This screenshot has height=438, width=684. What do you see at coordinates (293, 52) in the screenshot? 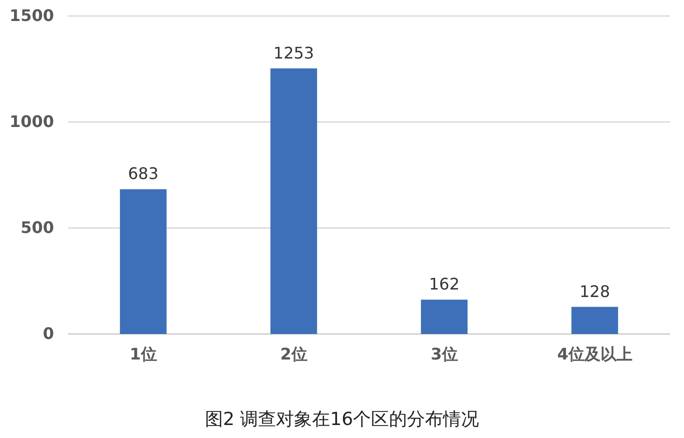
I see `data-label: 1253` at bounding box center [293, 52].